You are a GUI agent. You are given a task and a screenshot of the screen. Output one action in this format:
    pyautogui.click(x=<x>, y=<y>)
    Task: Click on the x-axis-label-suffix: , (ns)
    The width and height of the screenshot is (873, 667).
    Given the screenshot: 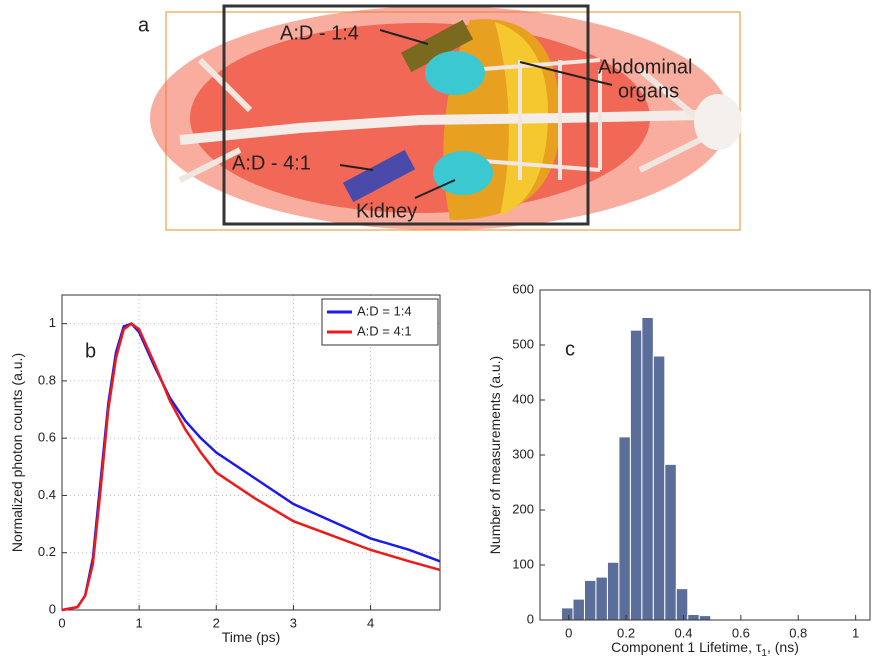 What is the action you would take?
    pyautogui.click(x=783, y=647)
    